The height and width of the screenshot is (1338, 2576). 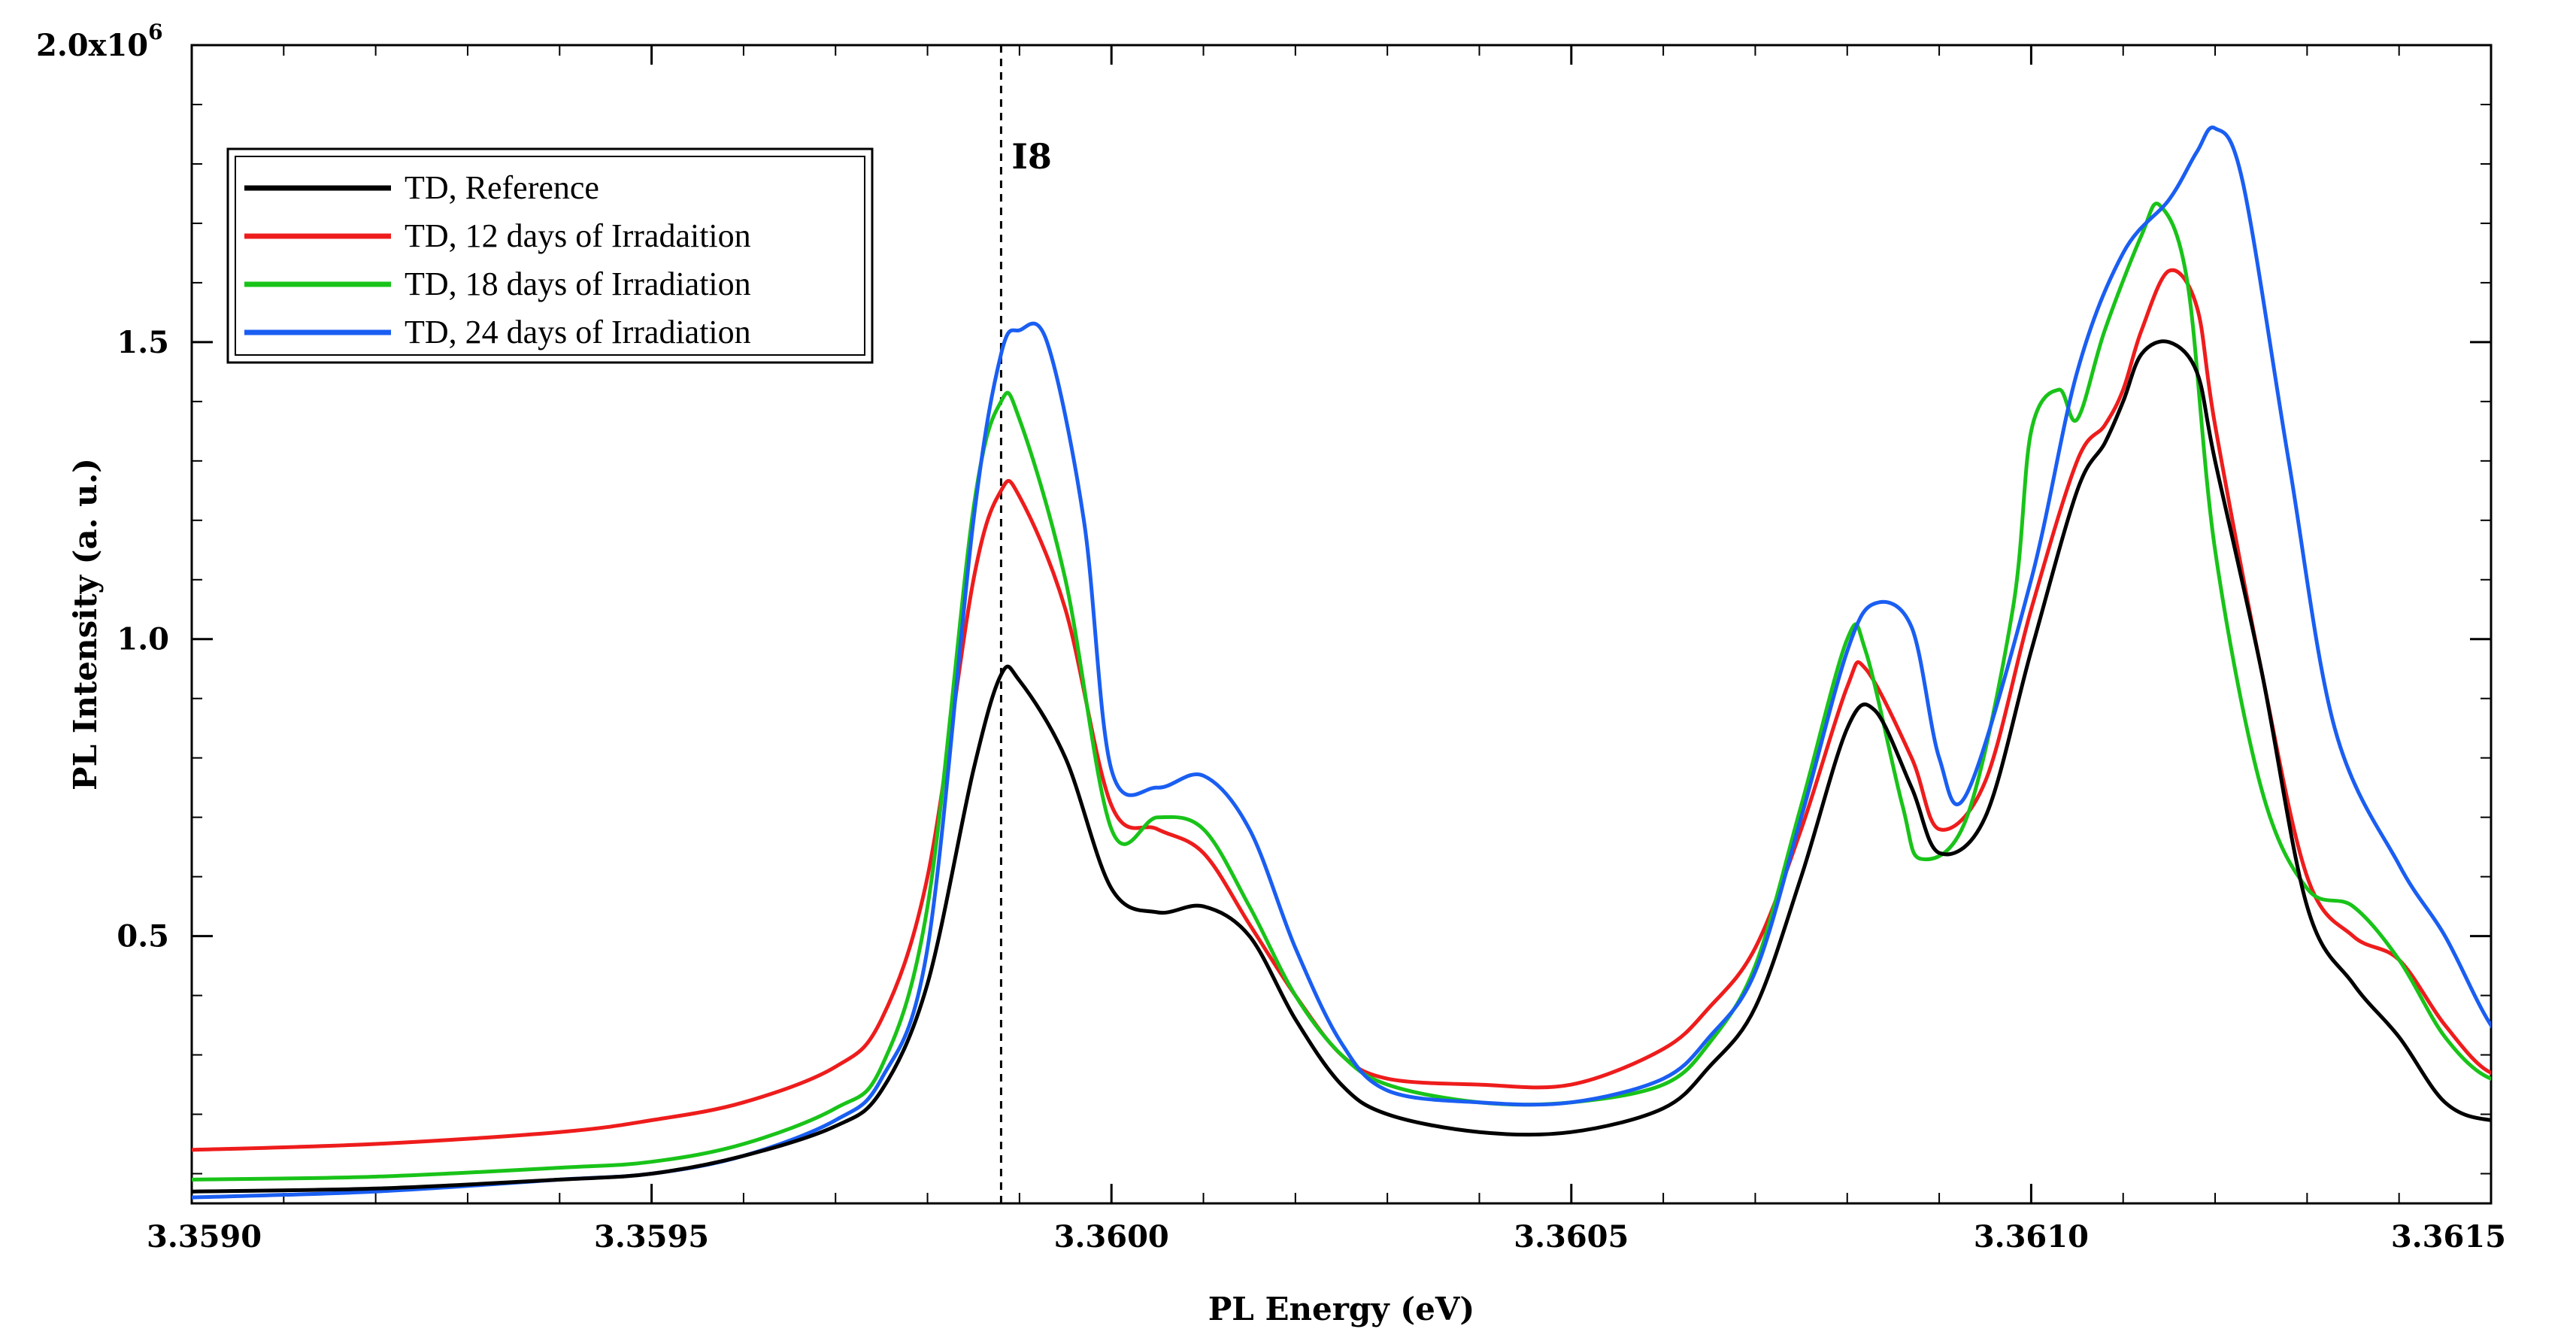 I want to click on y-tick-label: 1.5, so click(x=143, y=342).